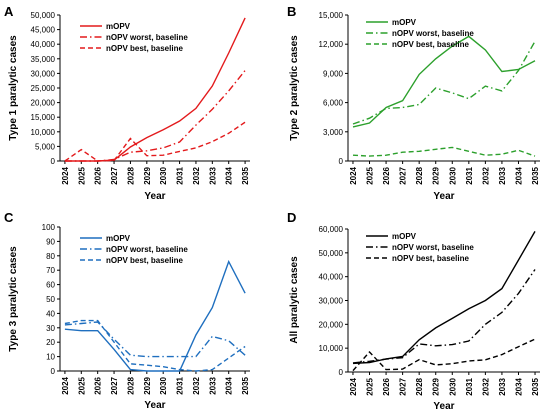 This screenshot has width=550, height=414. I want to click on y-tick-label: 70, so click(50, 270).